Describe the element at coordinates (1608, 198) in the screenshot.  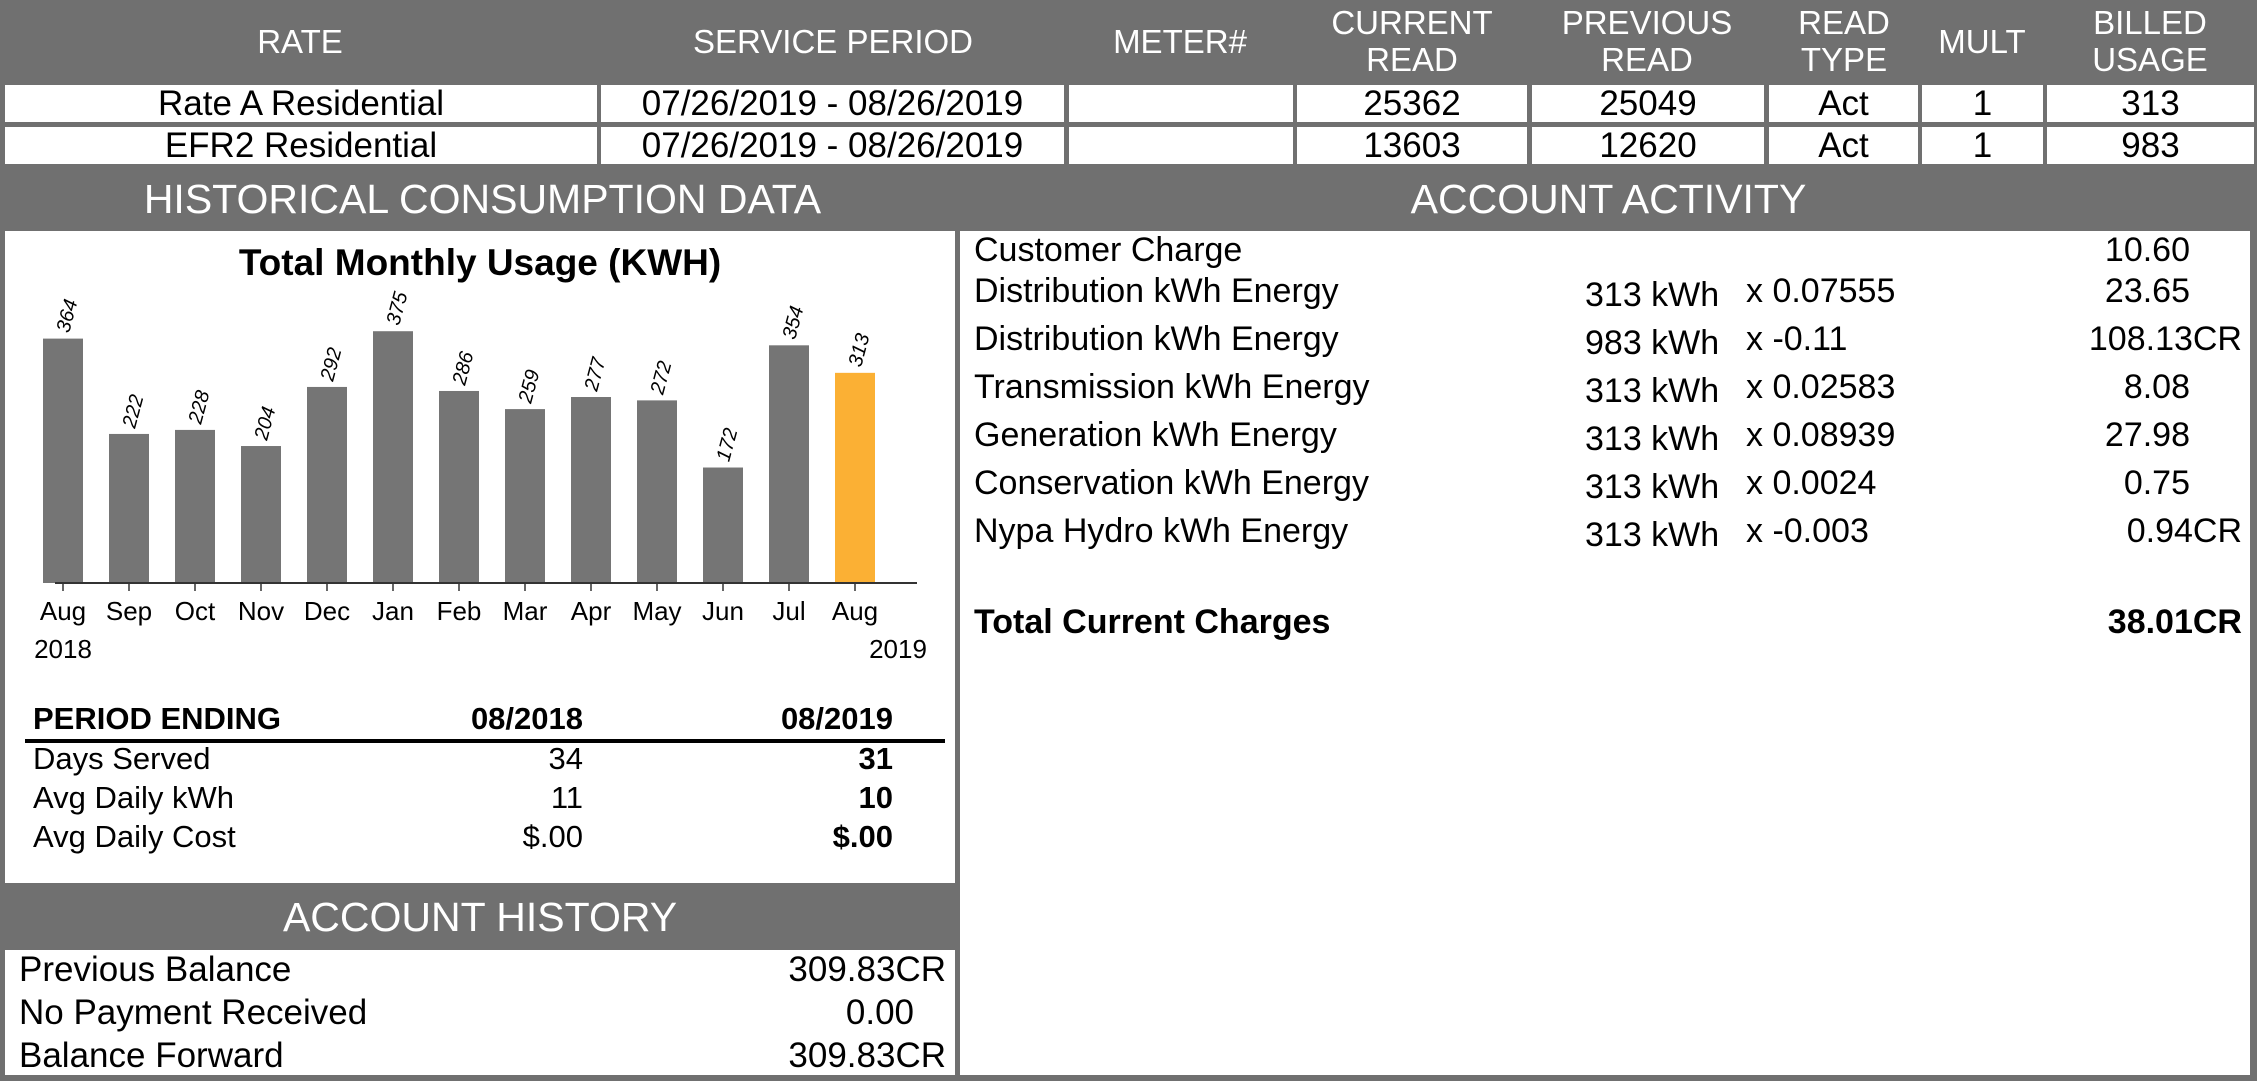
I see `account-activity-section-title: ACCOUNT ACTIVITY` at that location.